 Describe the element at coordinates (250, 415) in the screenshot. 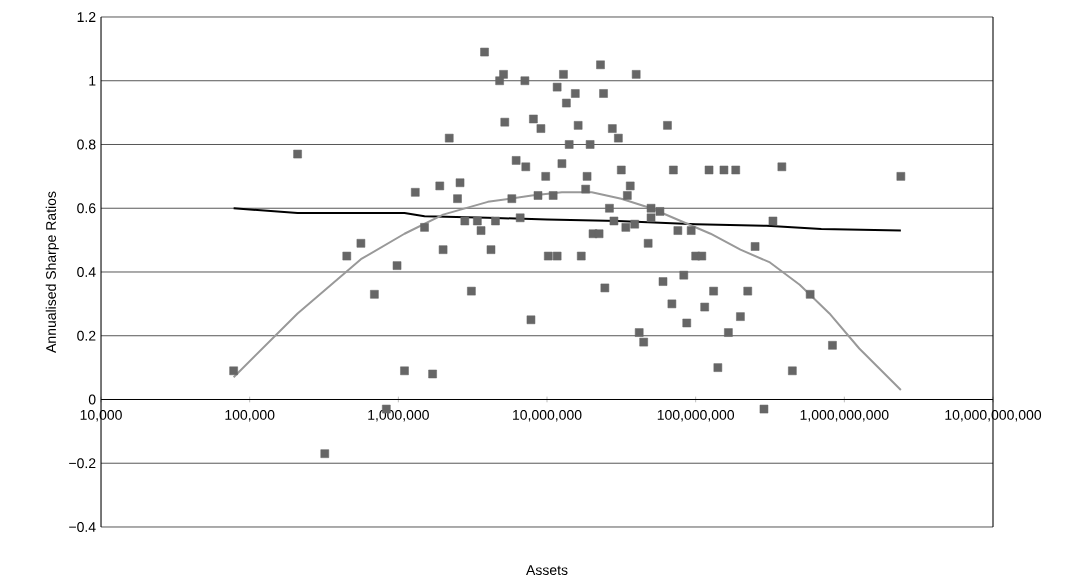

I see `x-tick-label: 100,000` at that location.